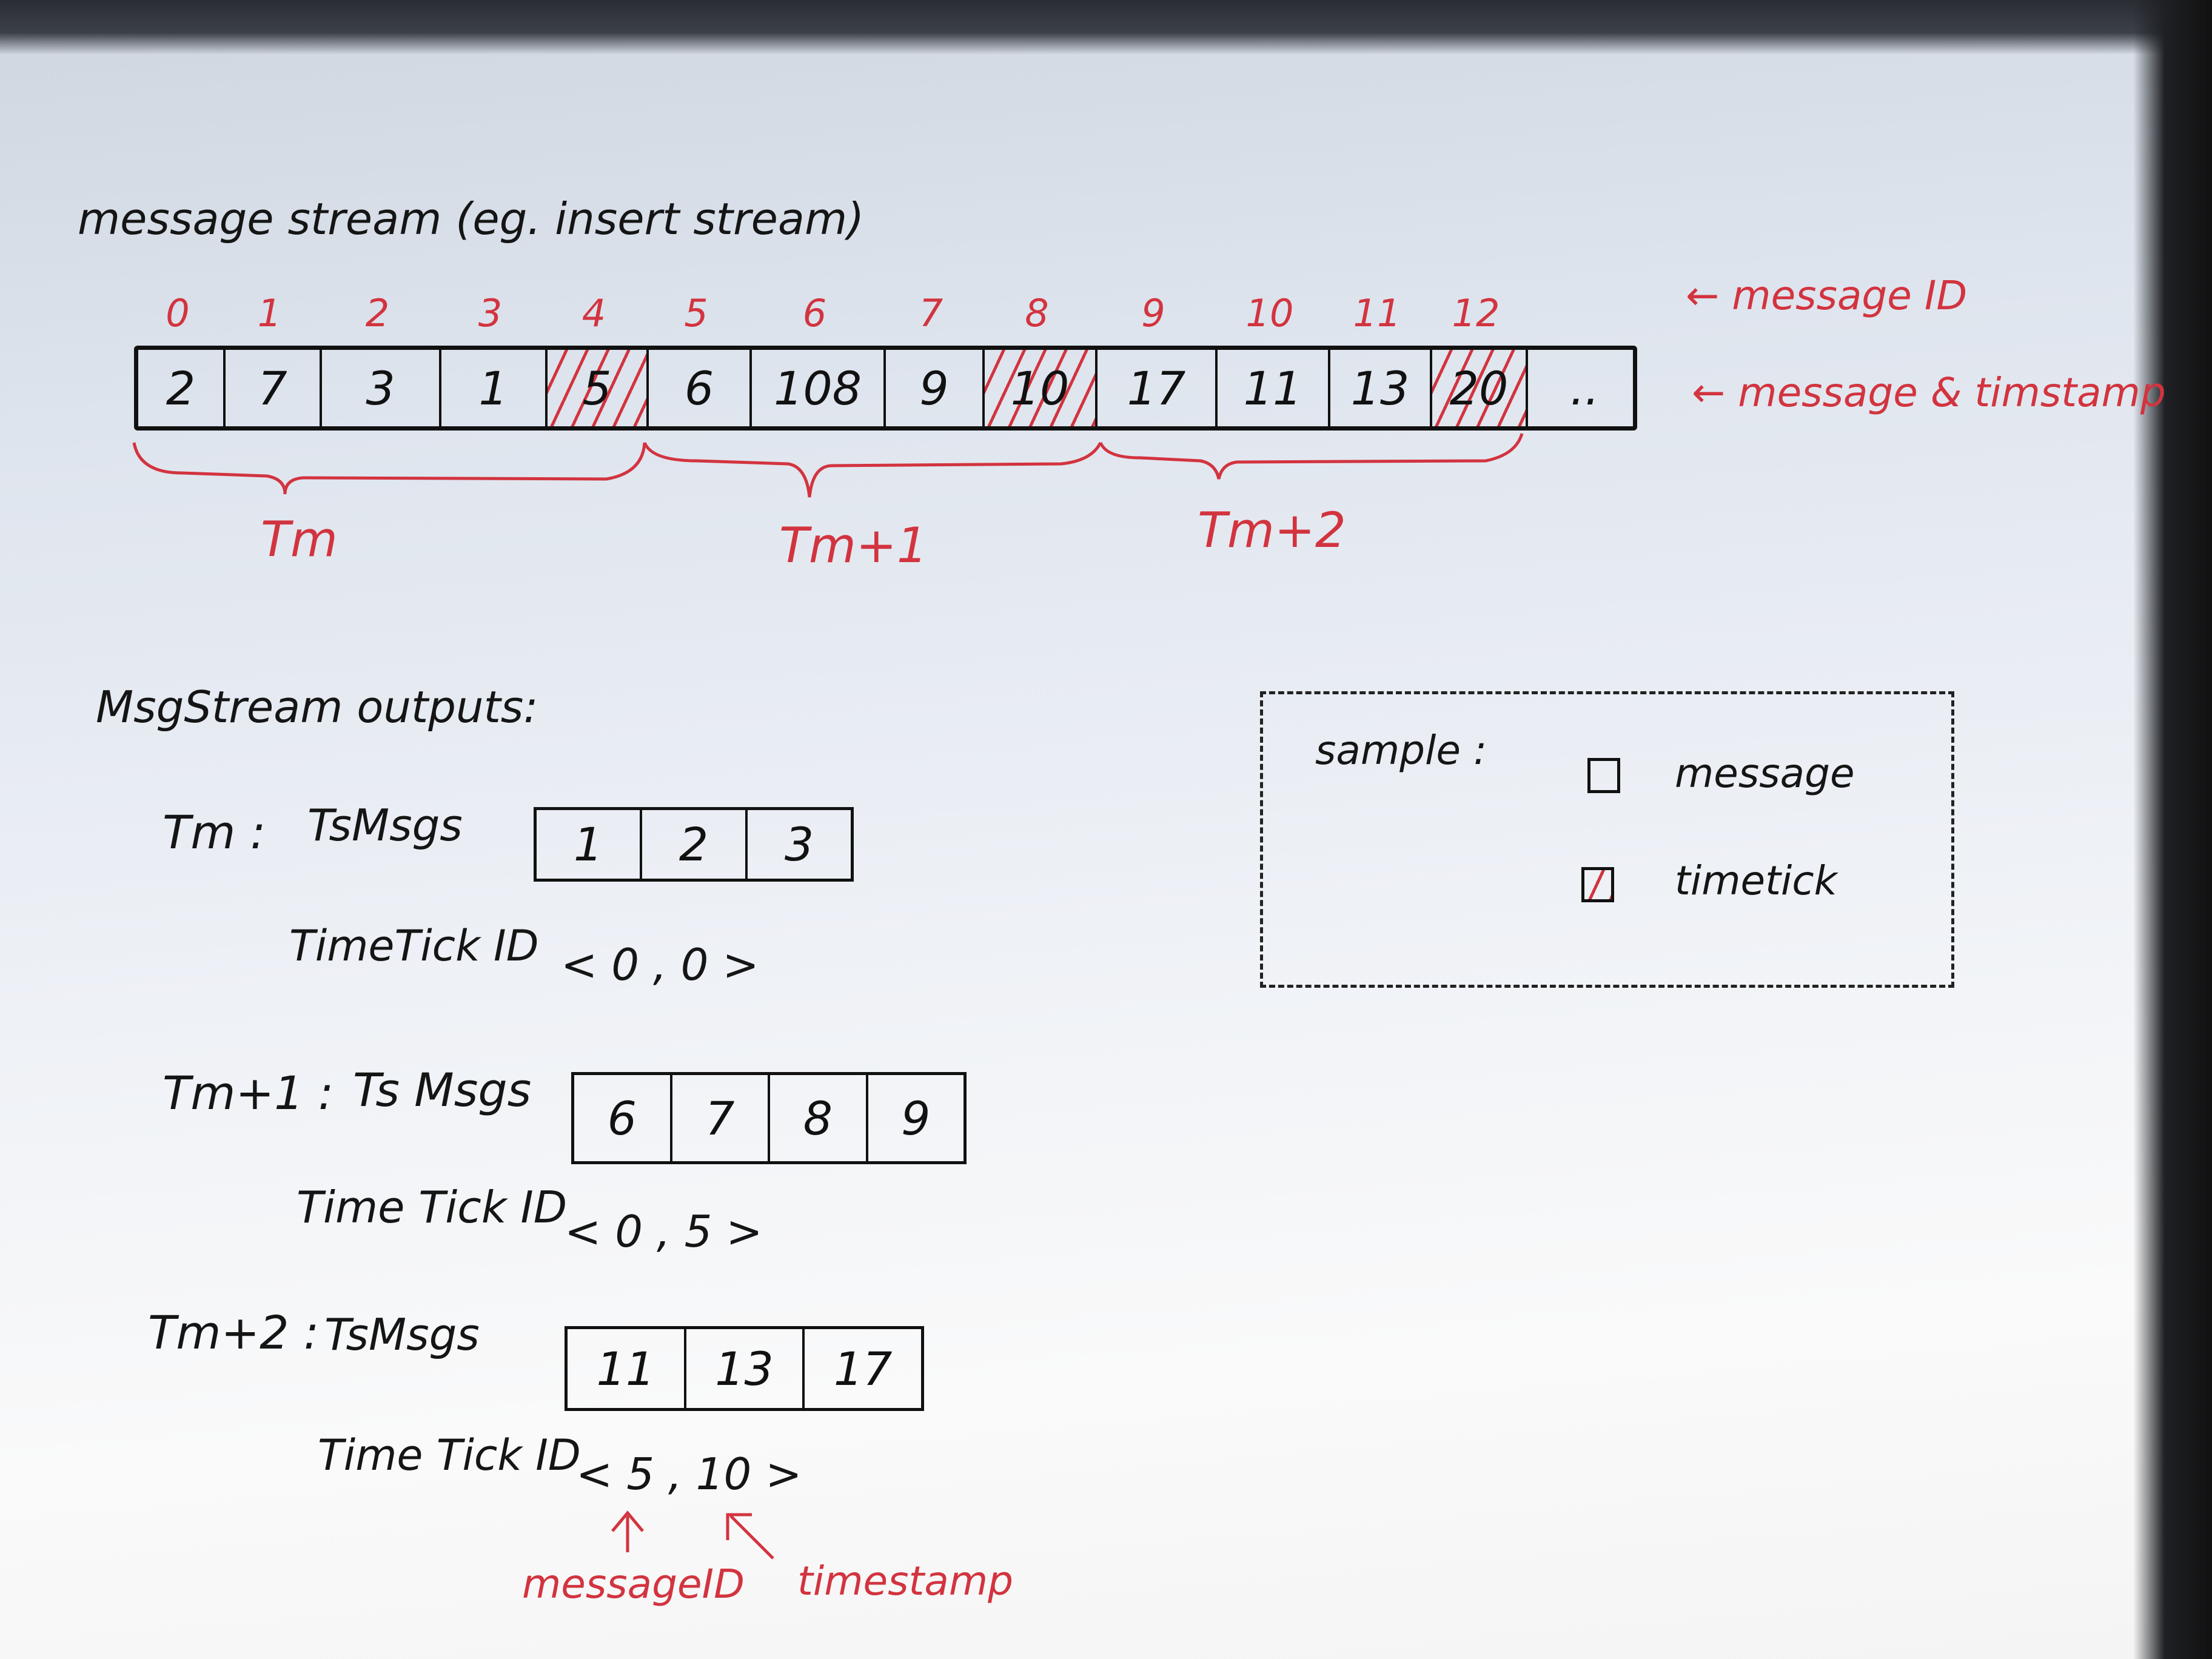 This screenshot has height=1659, width=2212. I want to click on timetick-square-icon, so click(1597, 885).